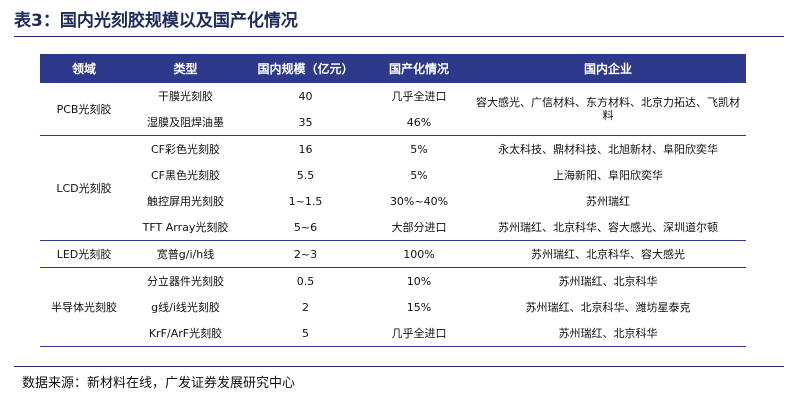 This screenshot has width=789, height=400. What do you see at coordinates (305, 227) in the screenshot?
I see `scale-cell: 5~6` at bounding box center [305, 227].